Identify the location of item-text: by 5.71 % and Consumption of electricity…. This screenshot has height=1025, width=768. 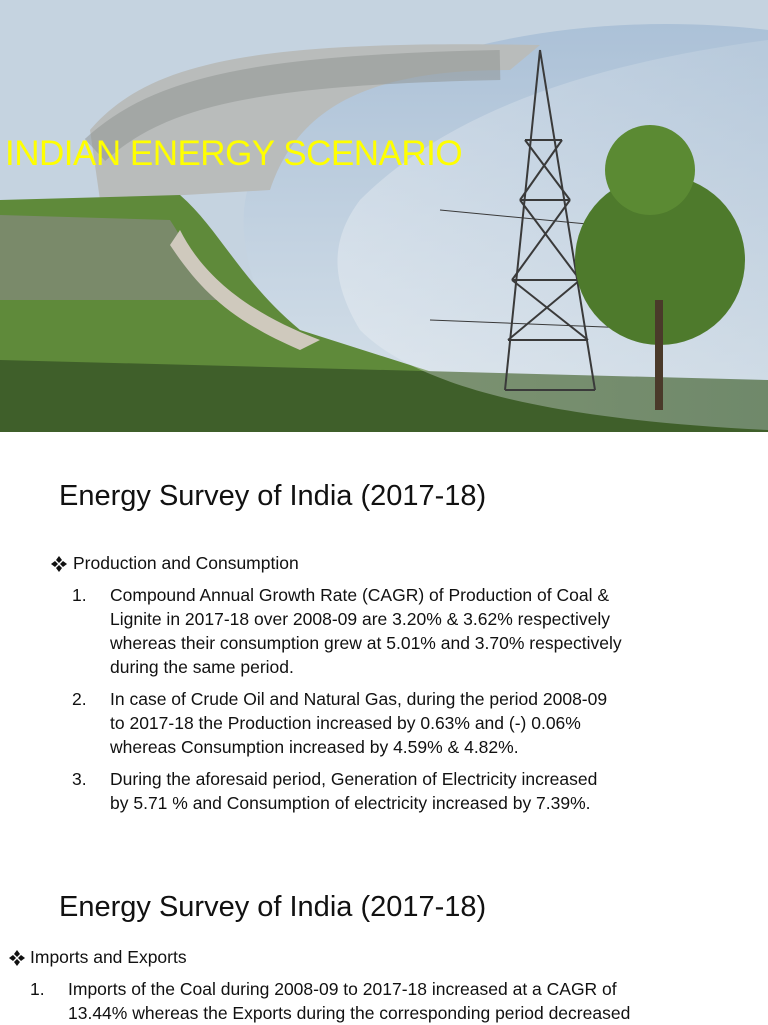
(350, 803).